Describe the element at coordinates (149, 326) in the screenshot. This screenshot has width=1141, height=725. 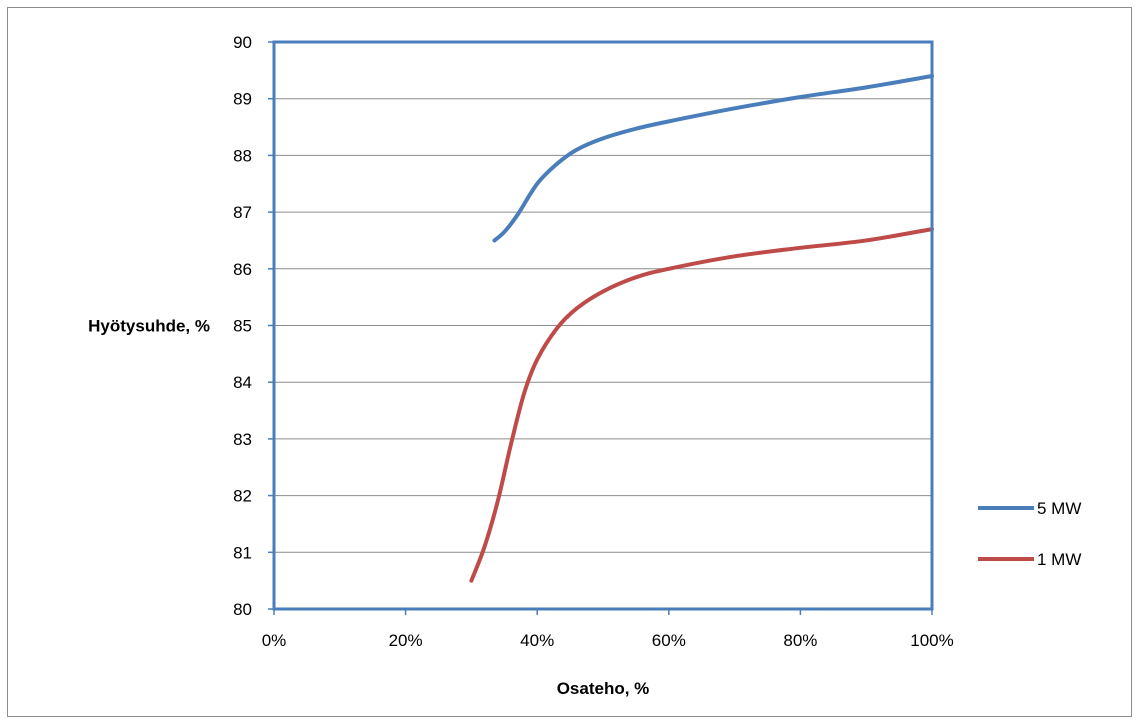
I see `y-axis-title: Hyötysuhde, %` at that location.